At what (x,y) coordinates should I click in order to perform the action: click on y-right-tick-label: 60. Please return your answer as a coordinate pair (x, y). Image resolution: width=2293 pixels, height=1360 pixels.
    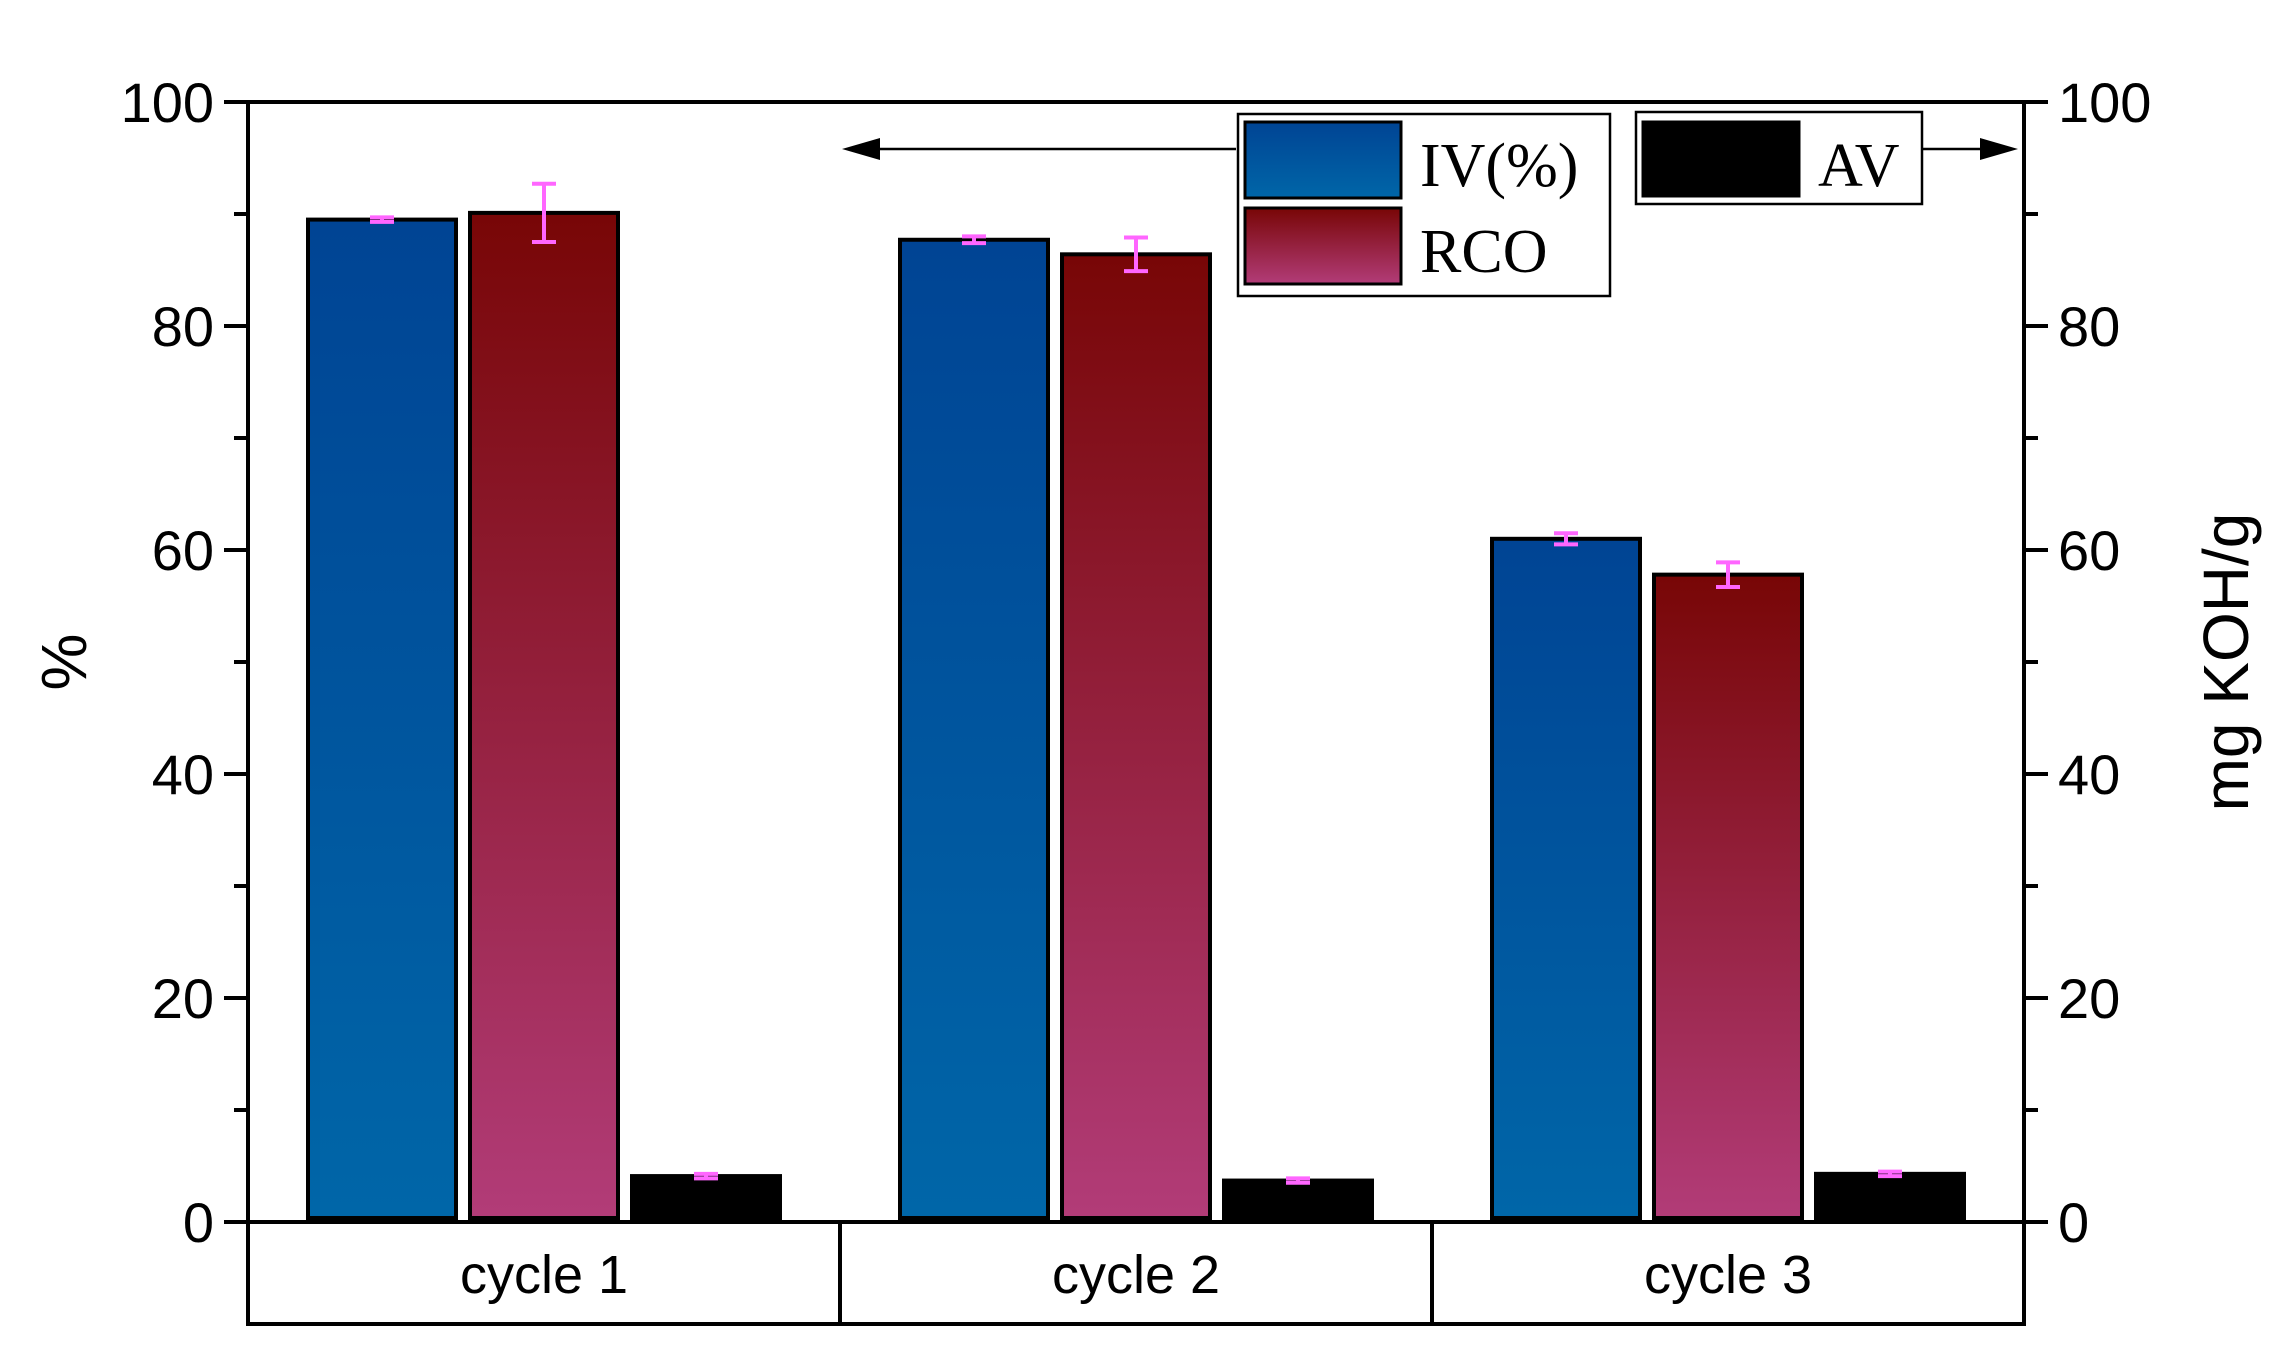
    Looking at the image, I should click on (2089, 550).